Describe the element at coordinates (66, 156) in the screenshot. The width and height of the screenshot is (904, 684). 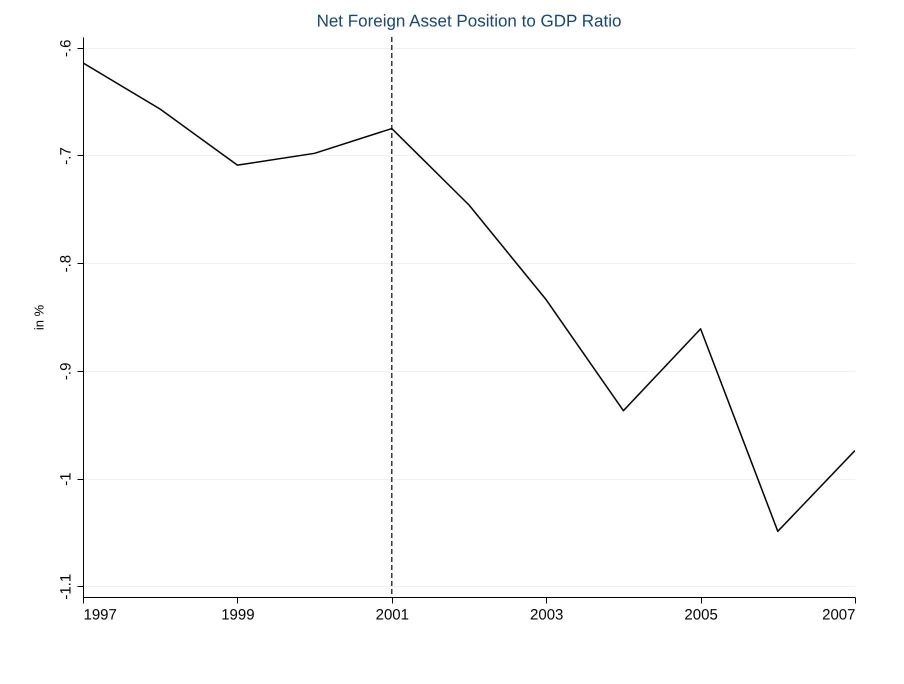
I see `y-tick-label: -.7` at that location.